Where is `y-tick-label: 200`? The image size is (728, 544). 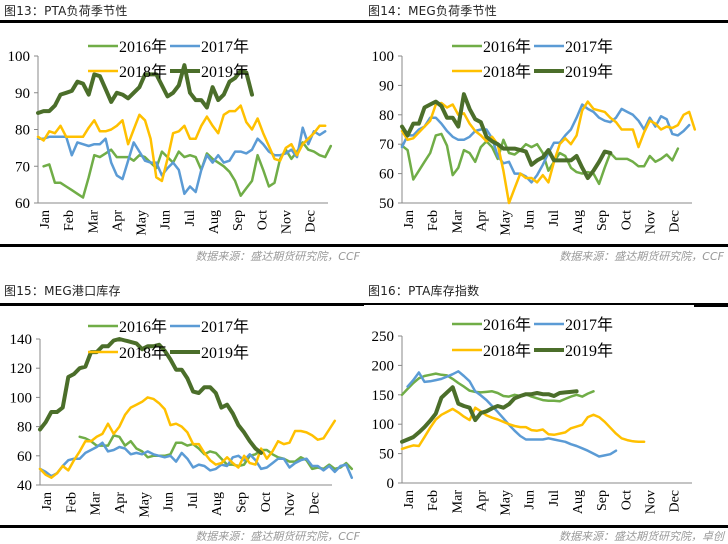
y-tick-label: 200 is located at coordinates (383, 366).